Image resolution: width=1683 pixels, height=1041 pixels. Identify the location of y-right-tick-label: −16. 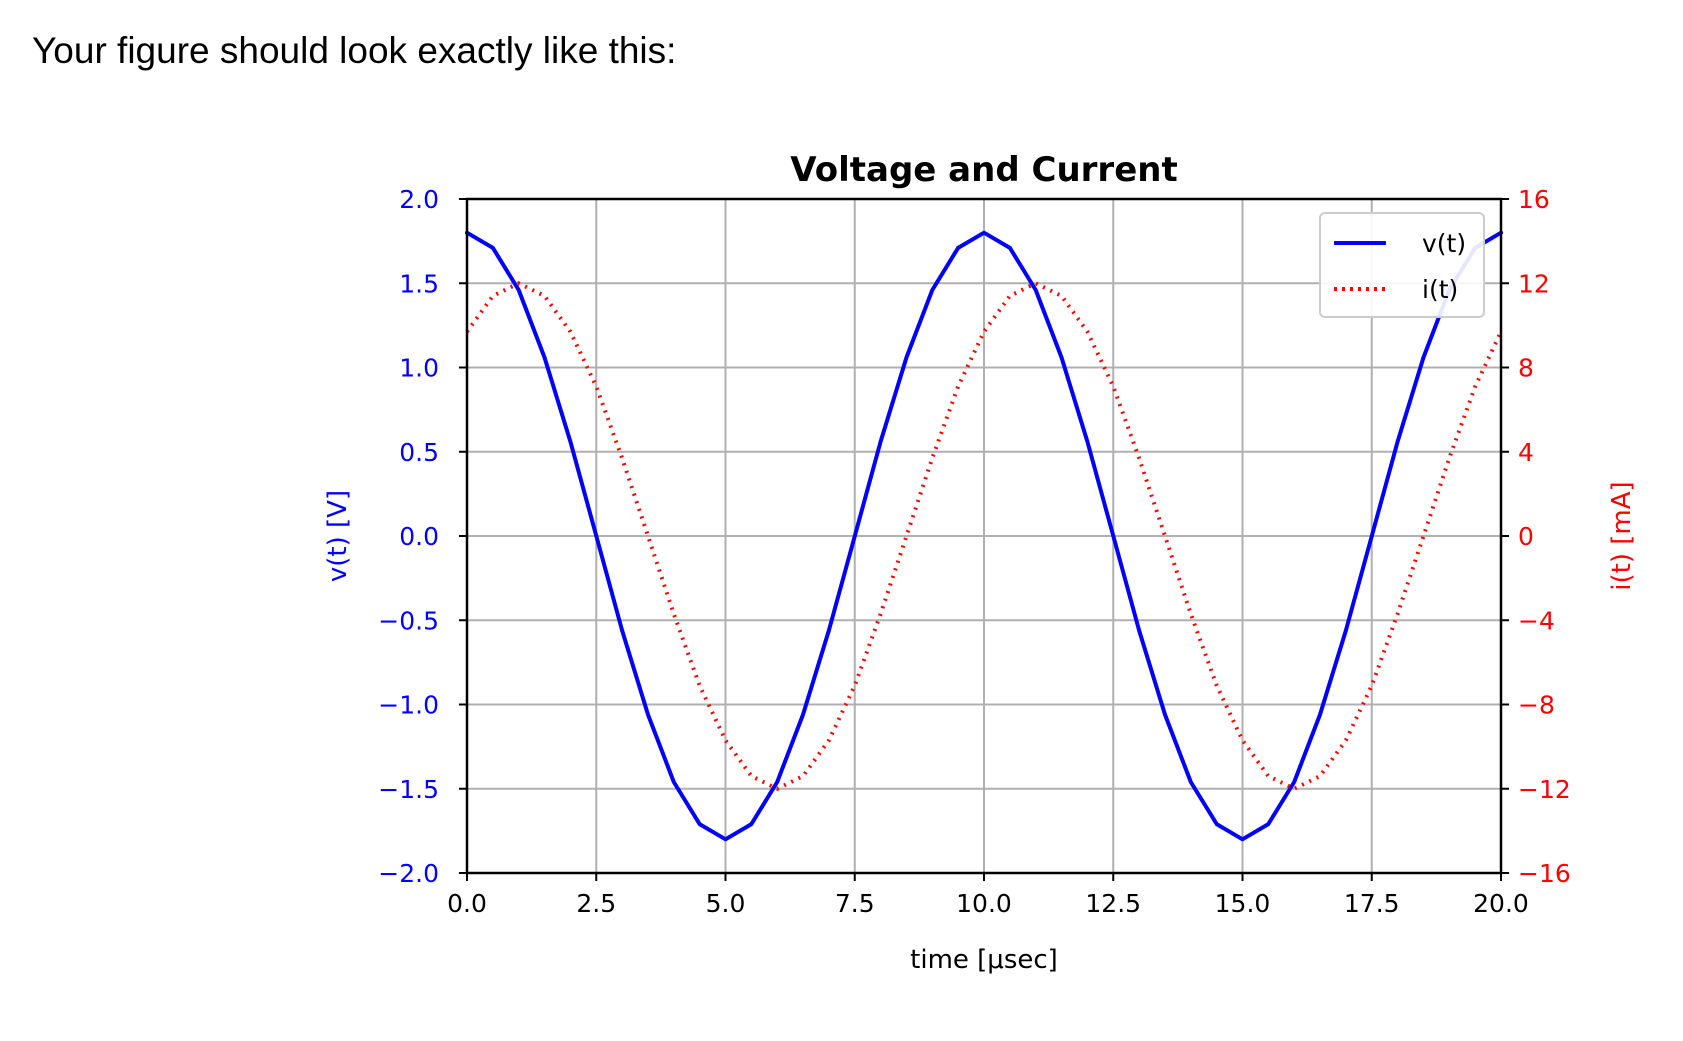
(1544, 873).